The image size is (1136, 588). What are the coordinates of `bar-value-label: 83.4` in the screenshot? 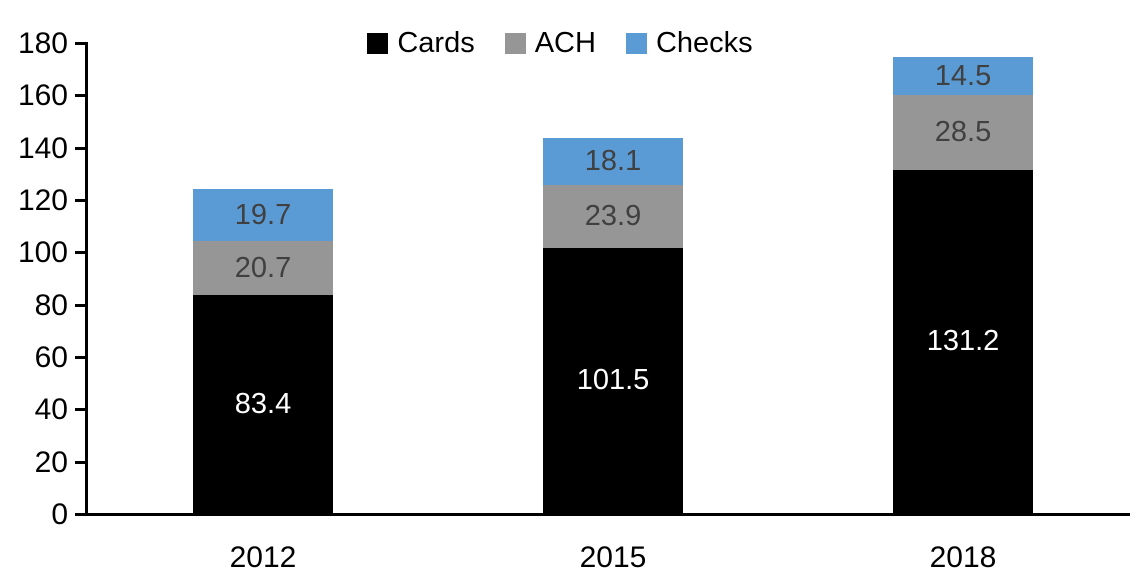 It's located at (263, 404).